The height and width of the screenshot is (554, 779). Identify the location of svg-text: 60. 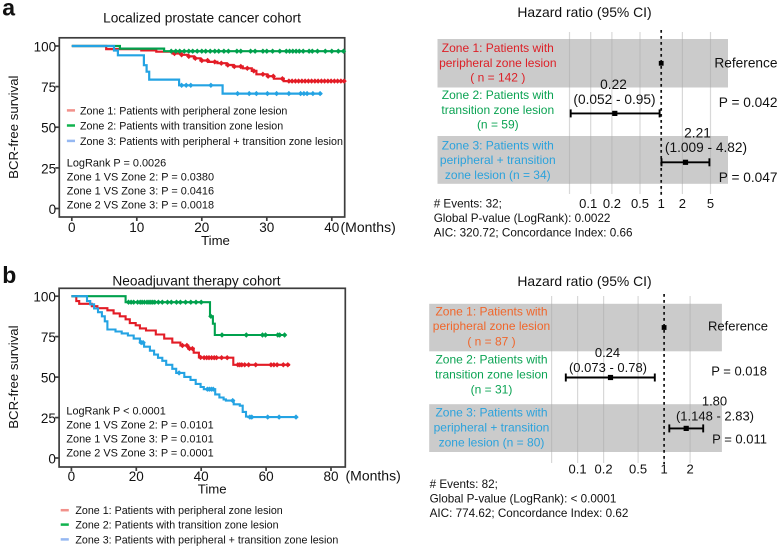
(266, 476).